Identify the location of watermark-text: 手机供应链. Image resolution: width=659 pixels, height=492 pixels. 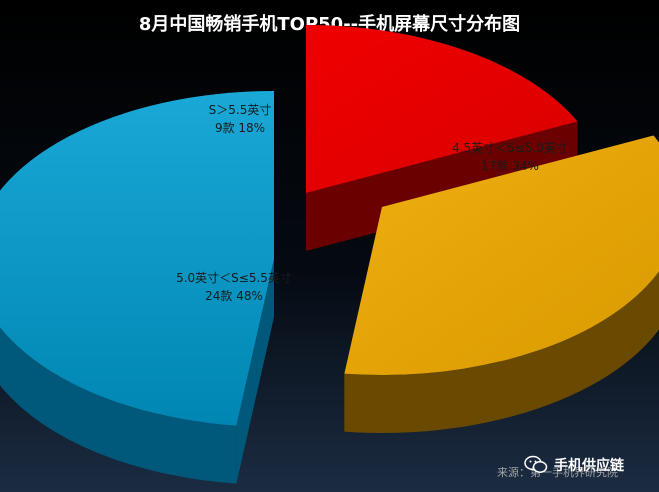
(589, 466).